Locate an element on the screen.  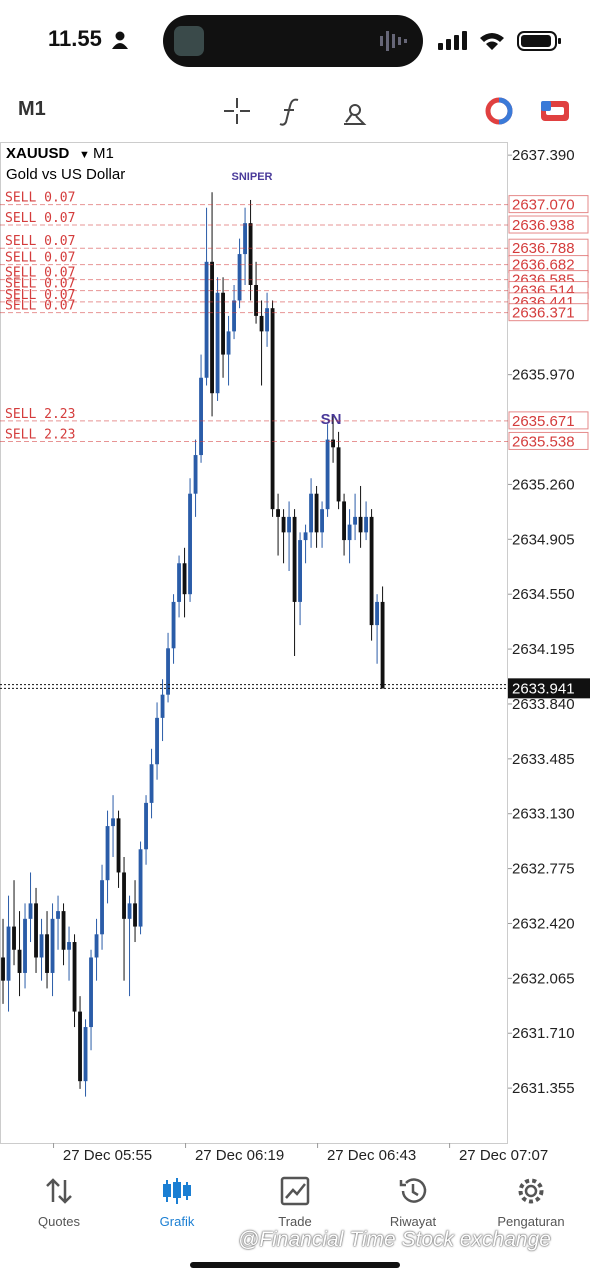
tab: Trade is located at coordinates (295, 1202).